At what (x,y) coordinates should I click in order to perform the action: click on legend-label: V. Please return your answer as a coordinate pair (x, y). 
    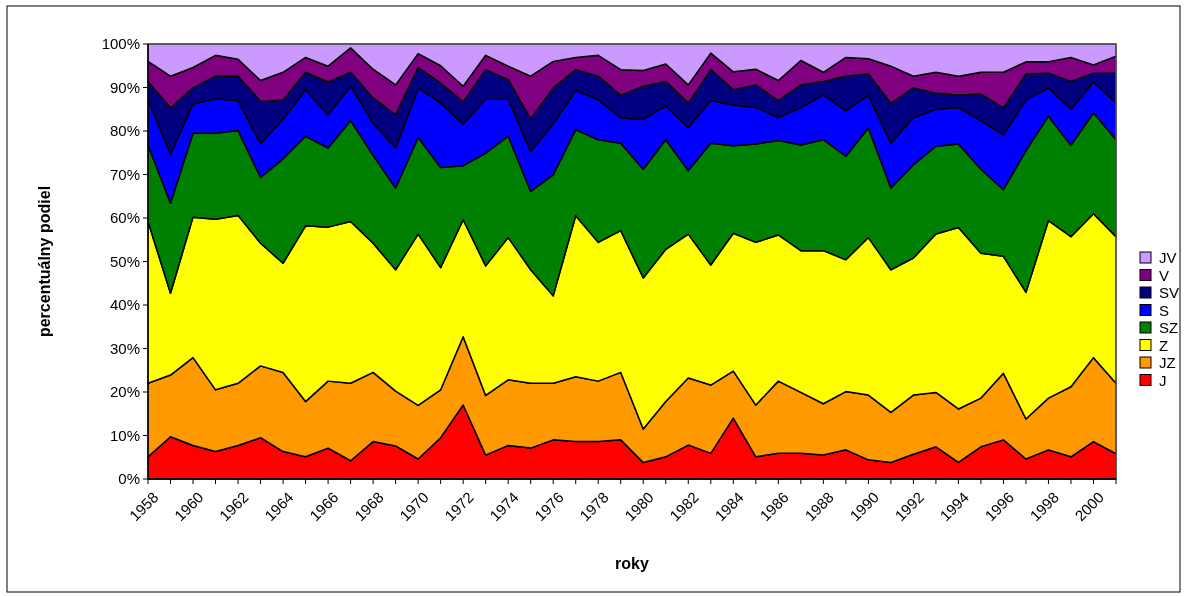
    Looking at the image, I should click on (1164, 275).